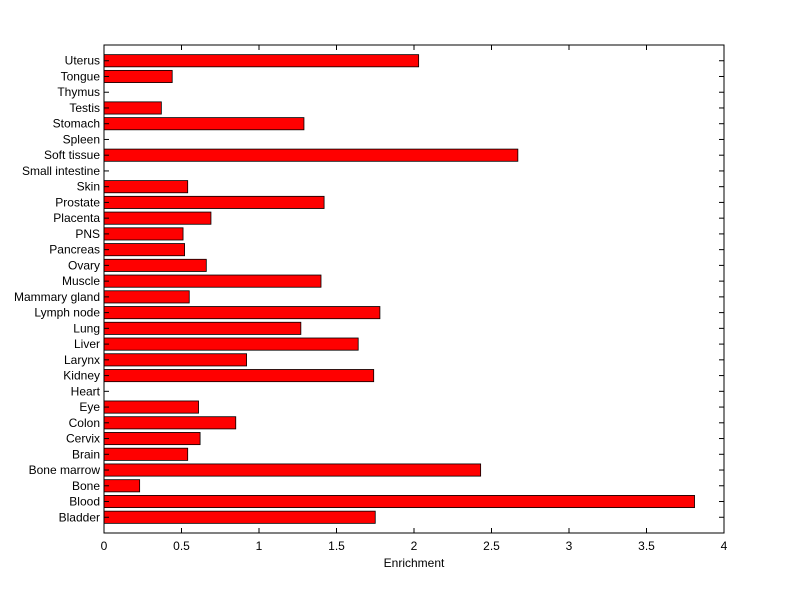 The image size is (800, 599). Describe the element at coordinates (175, 360) in the screenshot. I see `bar-larynx` at that location.